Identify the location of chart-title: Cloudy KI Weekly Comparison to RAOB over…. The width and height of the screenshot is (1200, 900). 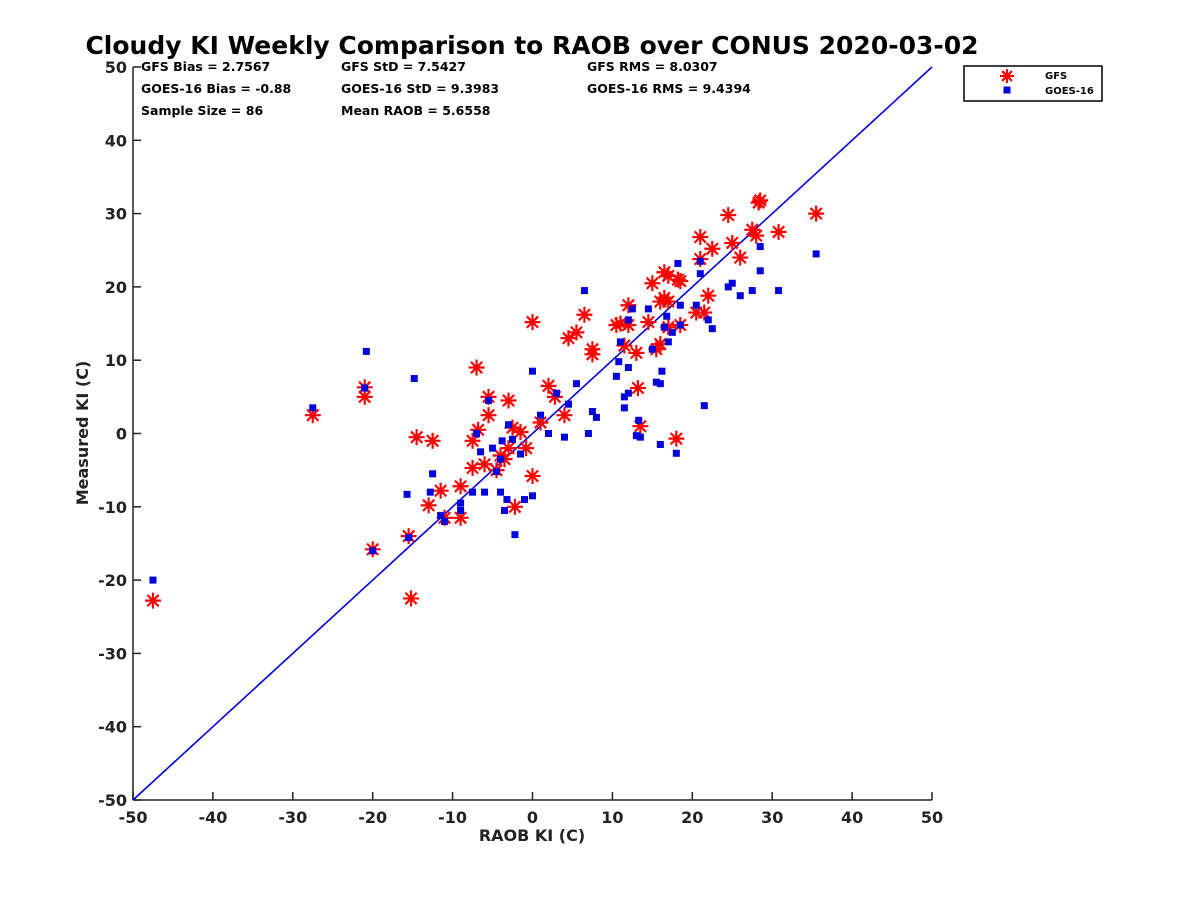
(531, 45).